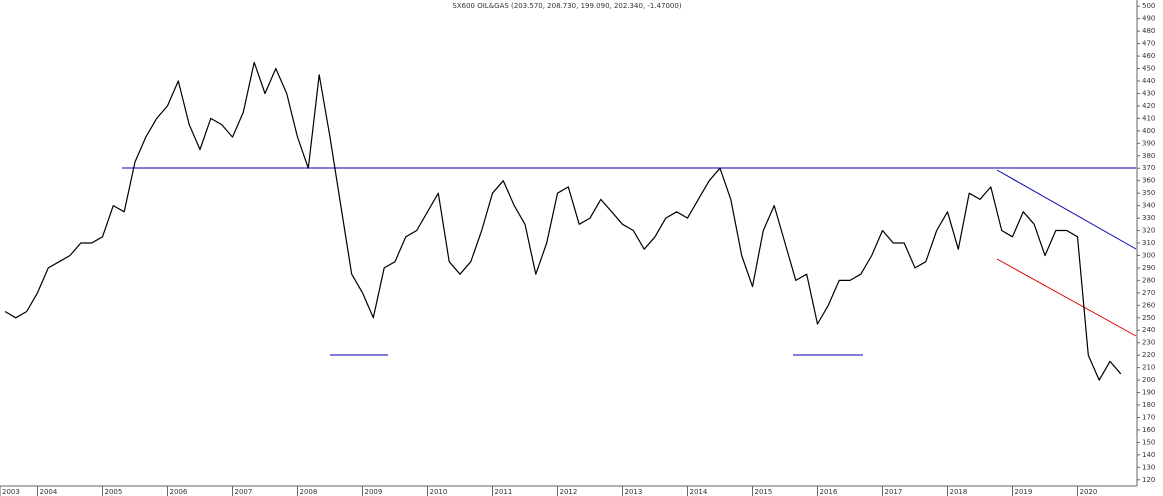  What do you see at coordinates (49, 492) in the screenshot?
I see `x-tick-label: 2004` at bounding box center [49, 492].